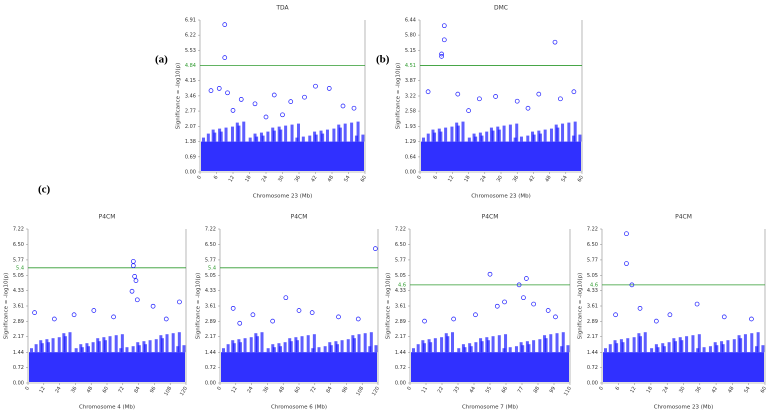  Describe the element at coordinates (592, 245) in the screenshot. I see `y-tick-label: 6.50` at that location.